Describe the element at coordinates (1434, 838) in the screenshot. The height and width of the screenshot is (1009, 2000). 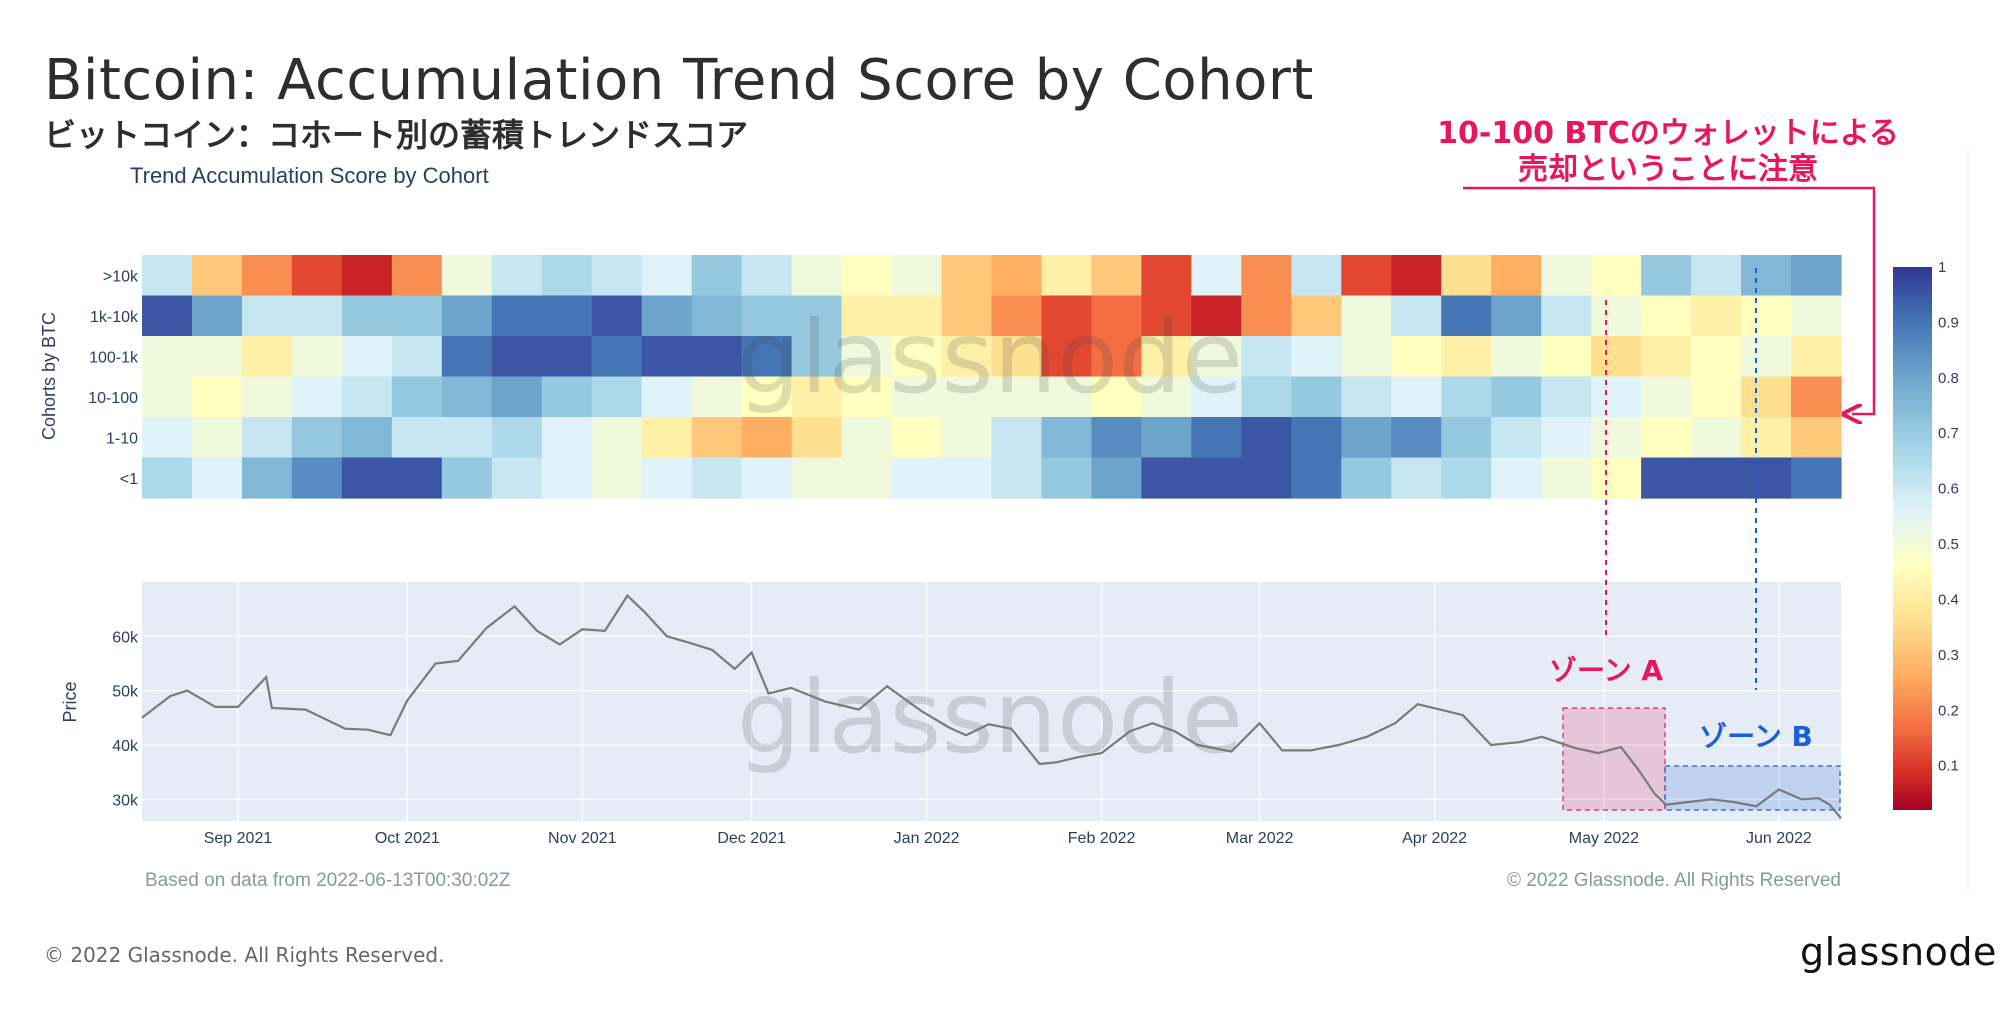
I see `price-x-tick-label: Apr 2022` at that location.